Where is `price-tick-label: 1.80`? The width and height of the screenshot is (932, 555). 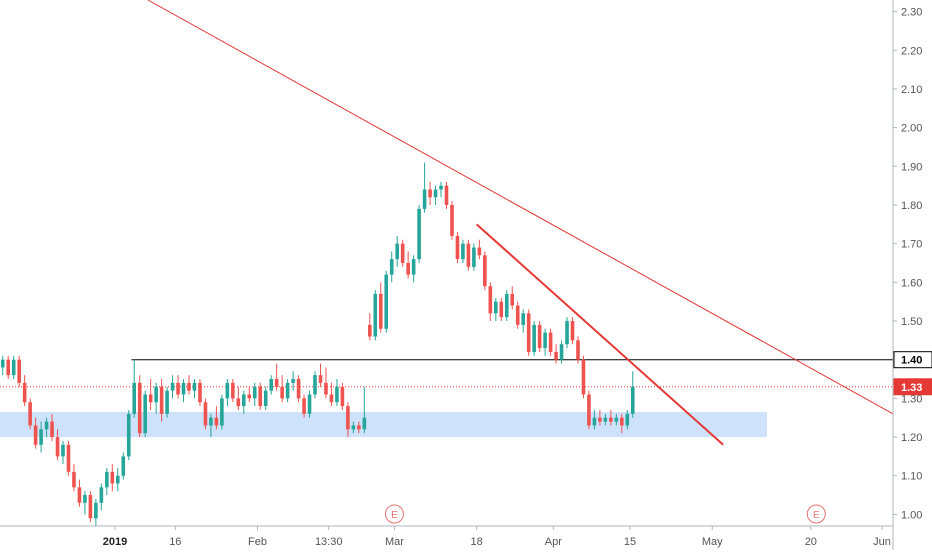 price-tick-label: 1.80 is located at coordinates (911, 206).